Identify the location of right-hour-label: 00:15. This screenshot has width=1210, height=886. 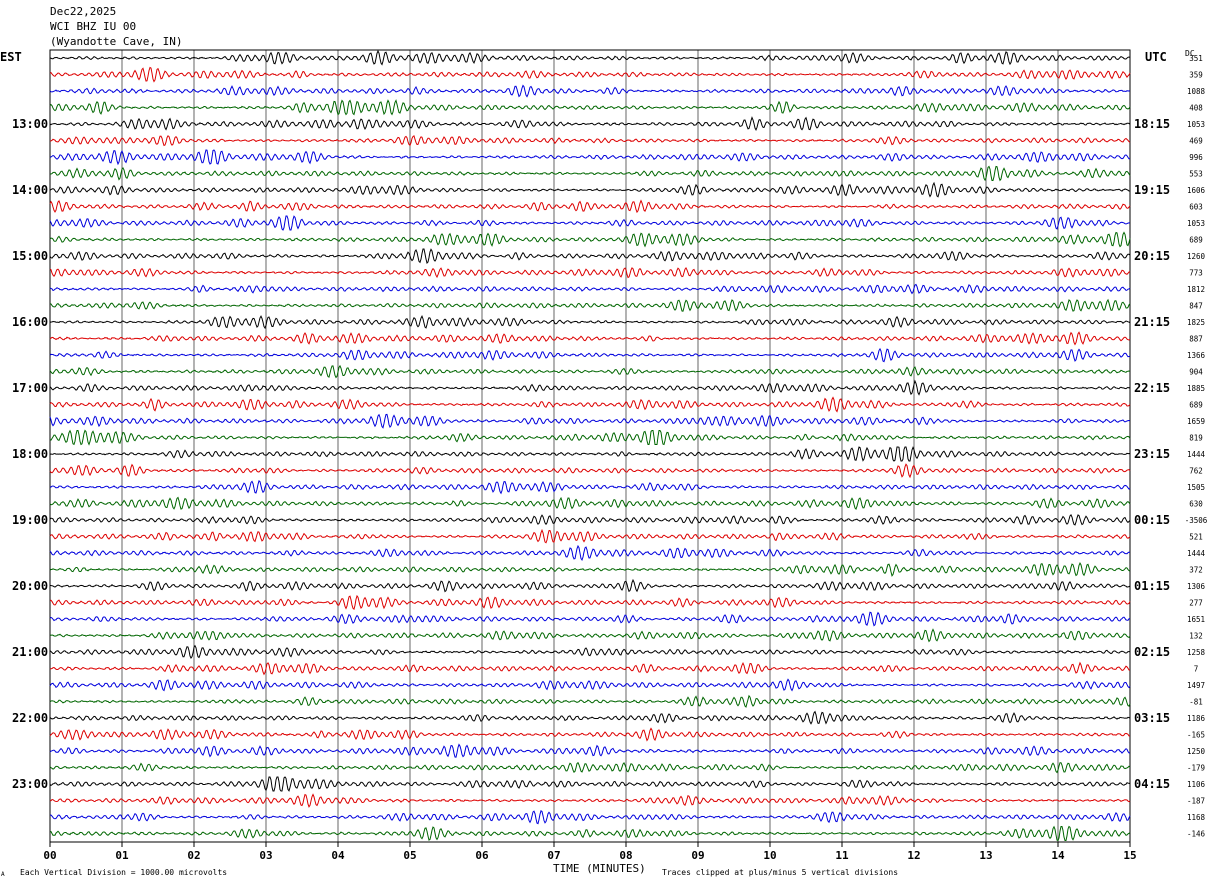
(1152, 520).